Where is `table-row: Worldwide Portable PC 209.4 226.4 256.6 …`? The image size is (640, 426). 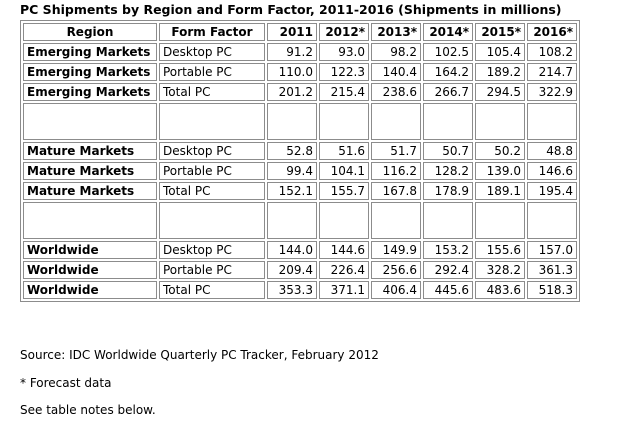
table-row: Worldwide Portable PC 209.4 226.4 256.6 … is located at coordinates (300, 270).